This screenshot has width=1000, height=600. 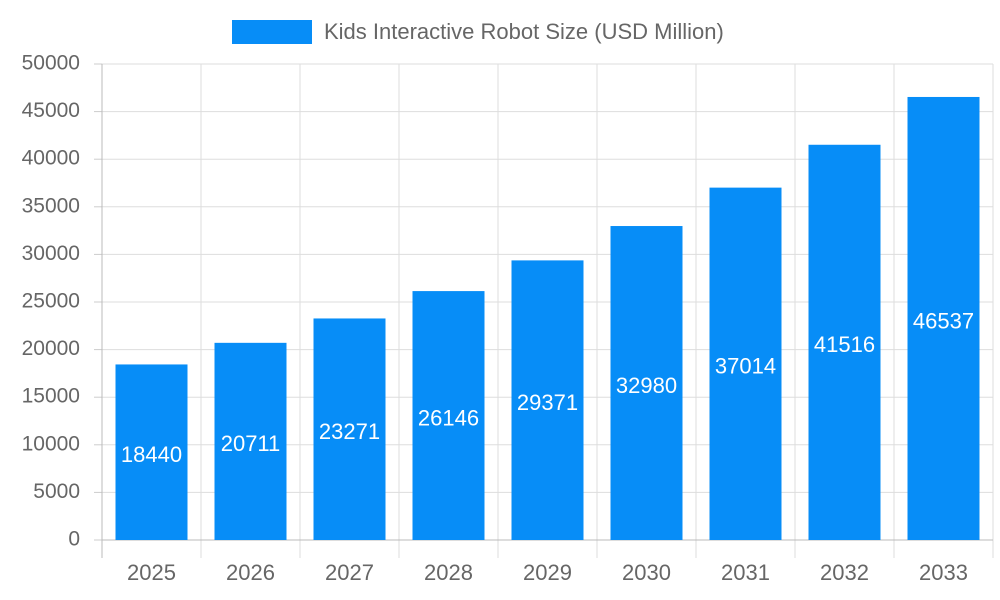 I want to click on y-tick-label: 25000, so click(x=51, y=301).